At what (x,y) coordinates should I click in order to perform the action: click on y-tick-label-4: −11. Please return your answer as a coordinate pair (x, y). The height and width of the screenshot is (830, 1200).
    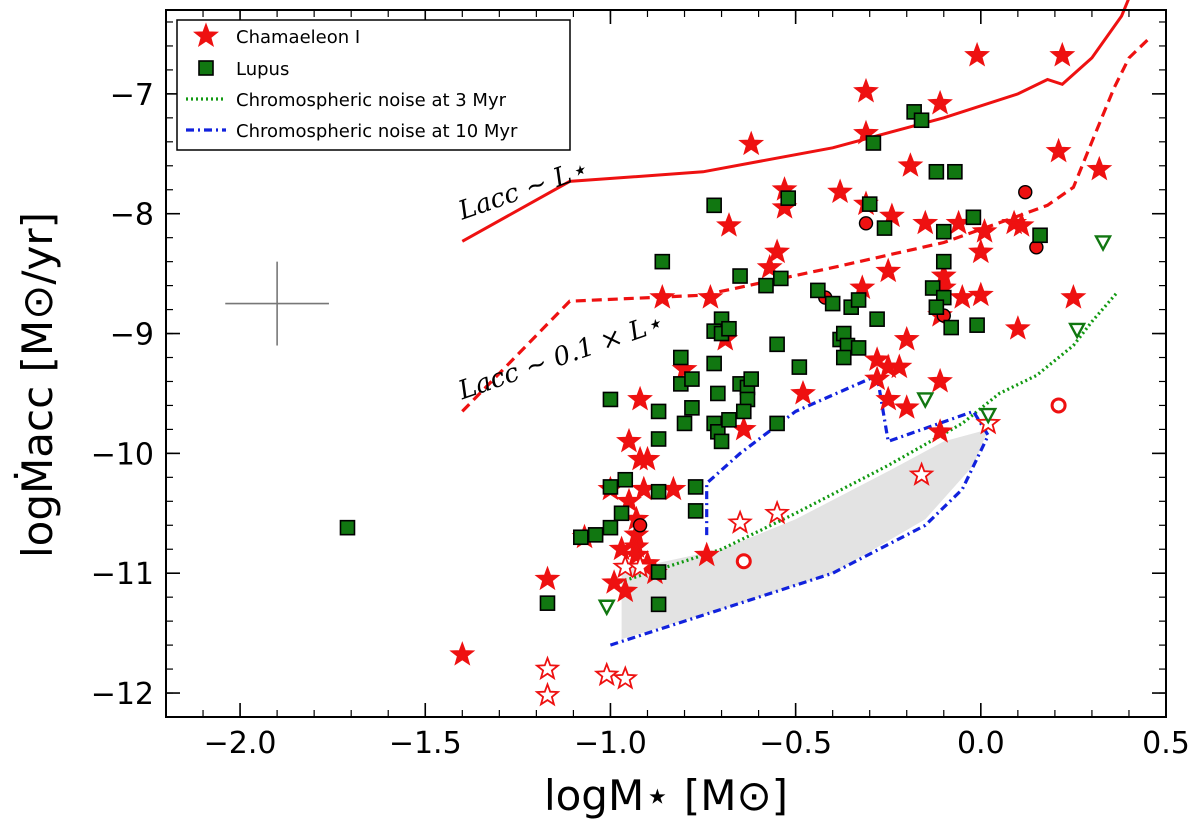
    Looking at the image, I should click on (122, 574).